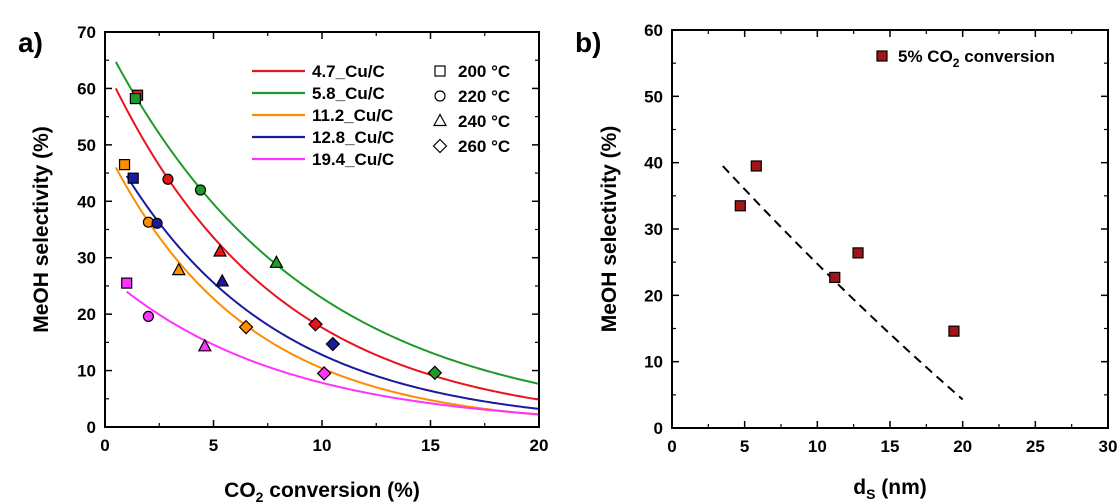 The image size is (1119, 502). What do you see at coordinates (484, 96) in the screenshot?
I see `legend-temperature-label: 220 °C` at bounding box center [484, 96].